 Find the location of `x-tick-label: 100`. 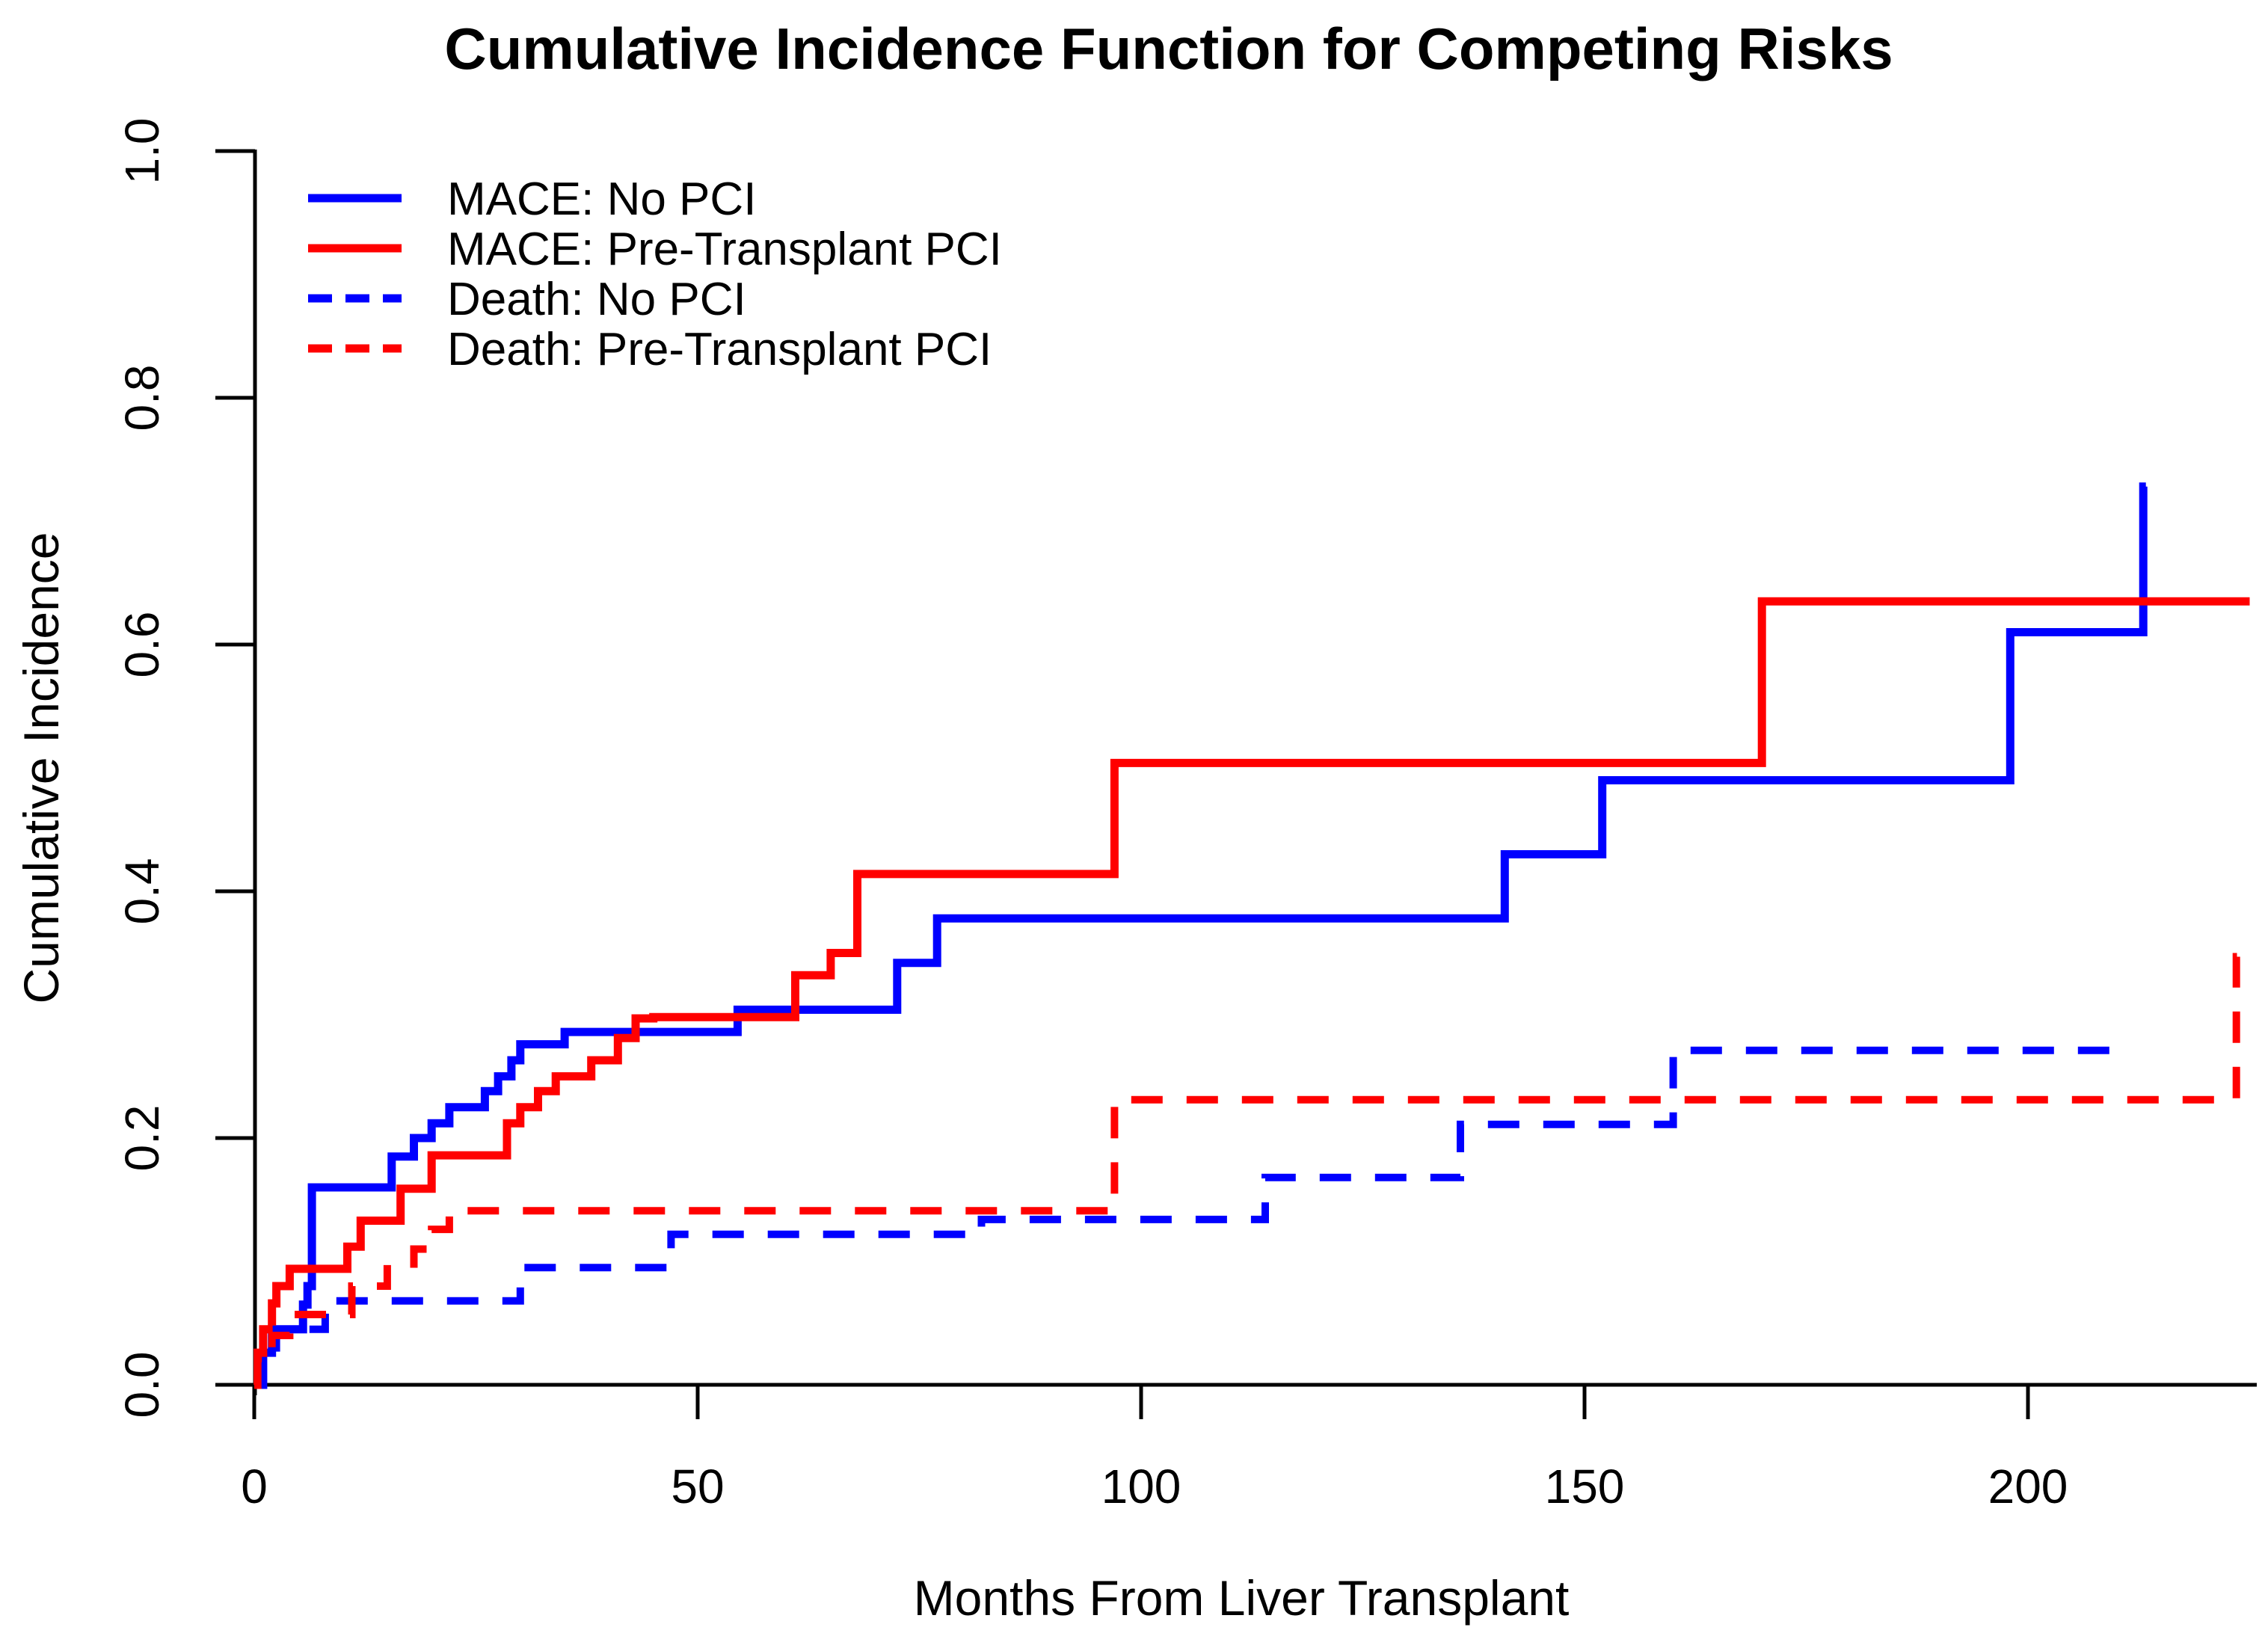

x-tick-label: 100 is located at coordinates (1141, 1486).